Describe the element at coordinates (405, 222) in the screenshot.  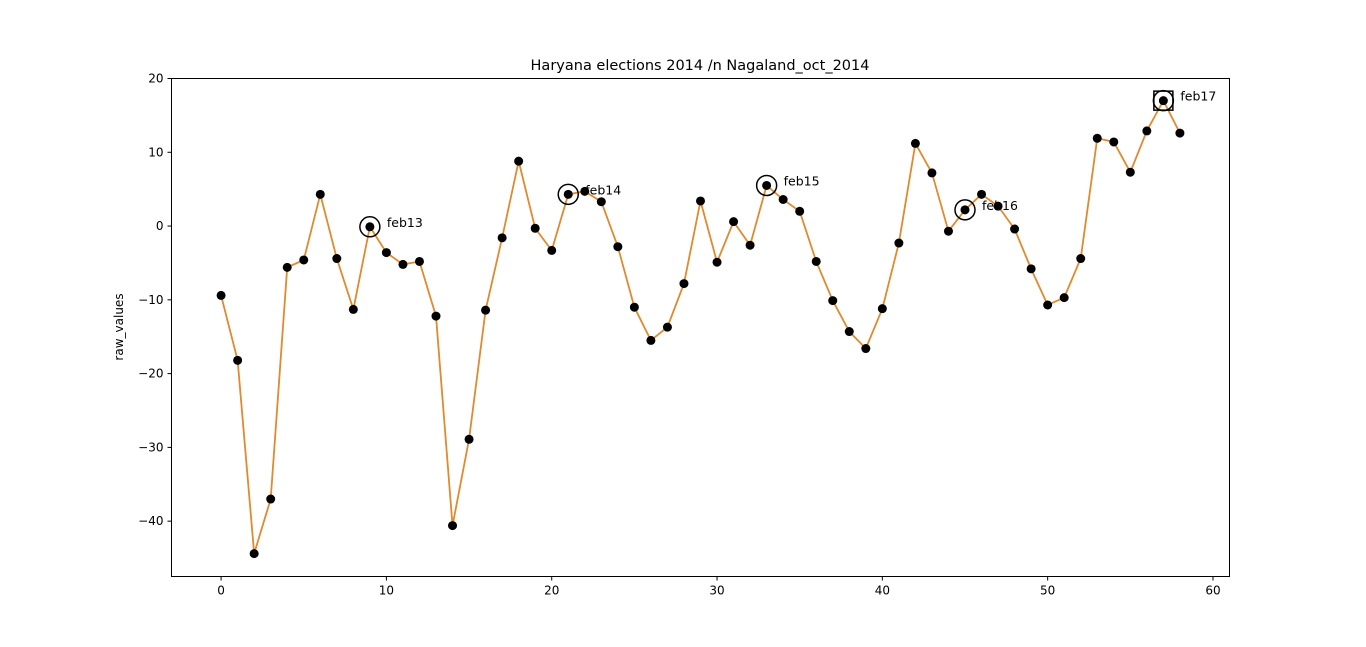
I see `annotation-label: feb13` at that location.